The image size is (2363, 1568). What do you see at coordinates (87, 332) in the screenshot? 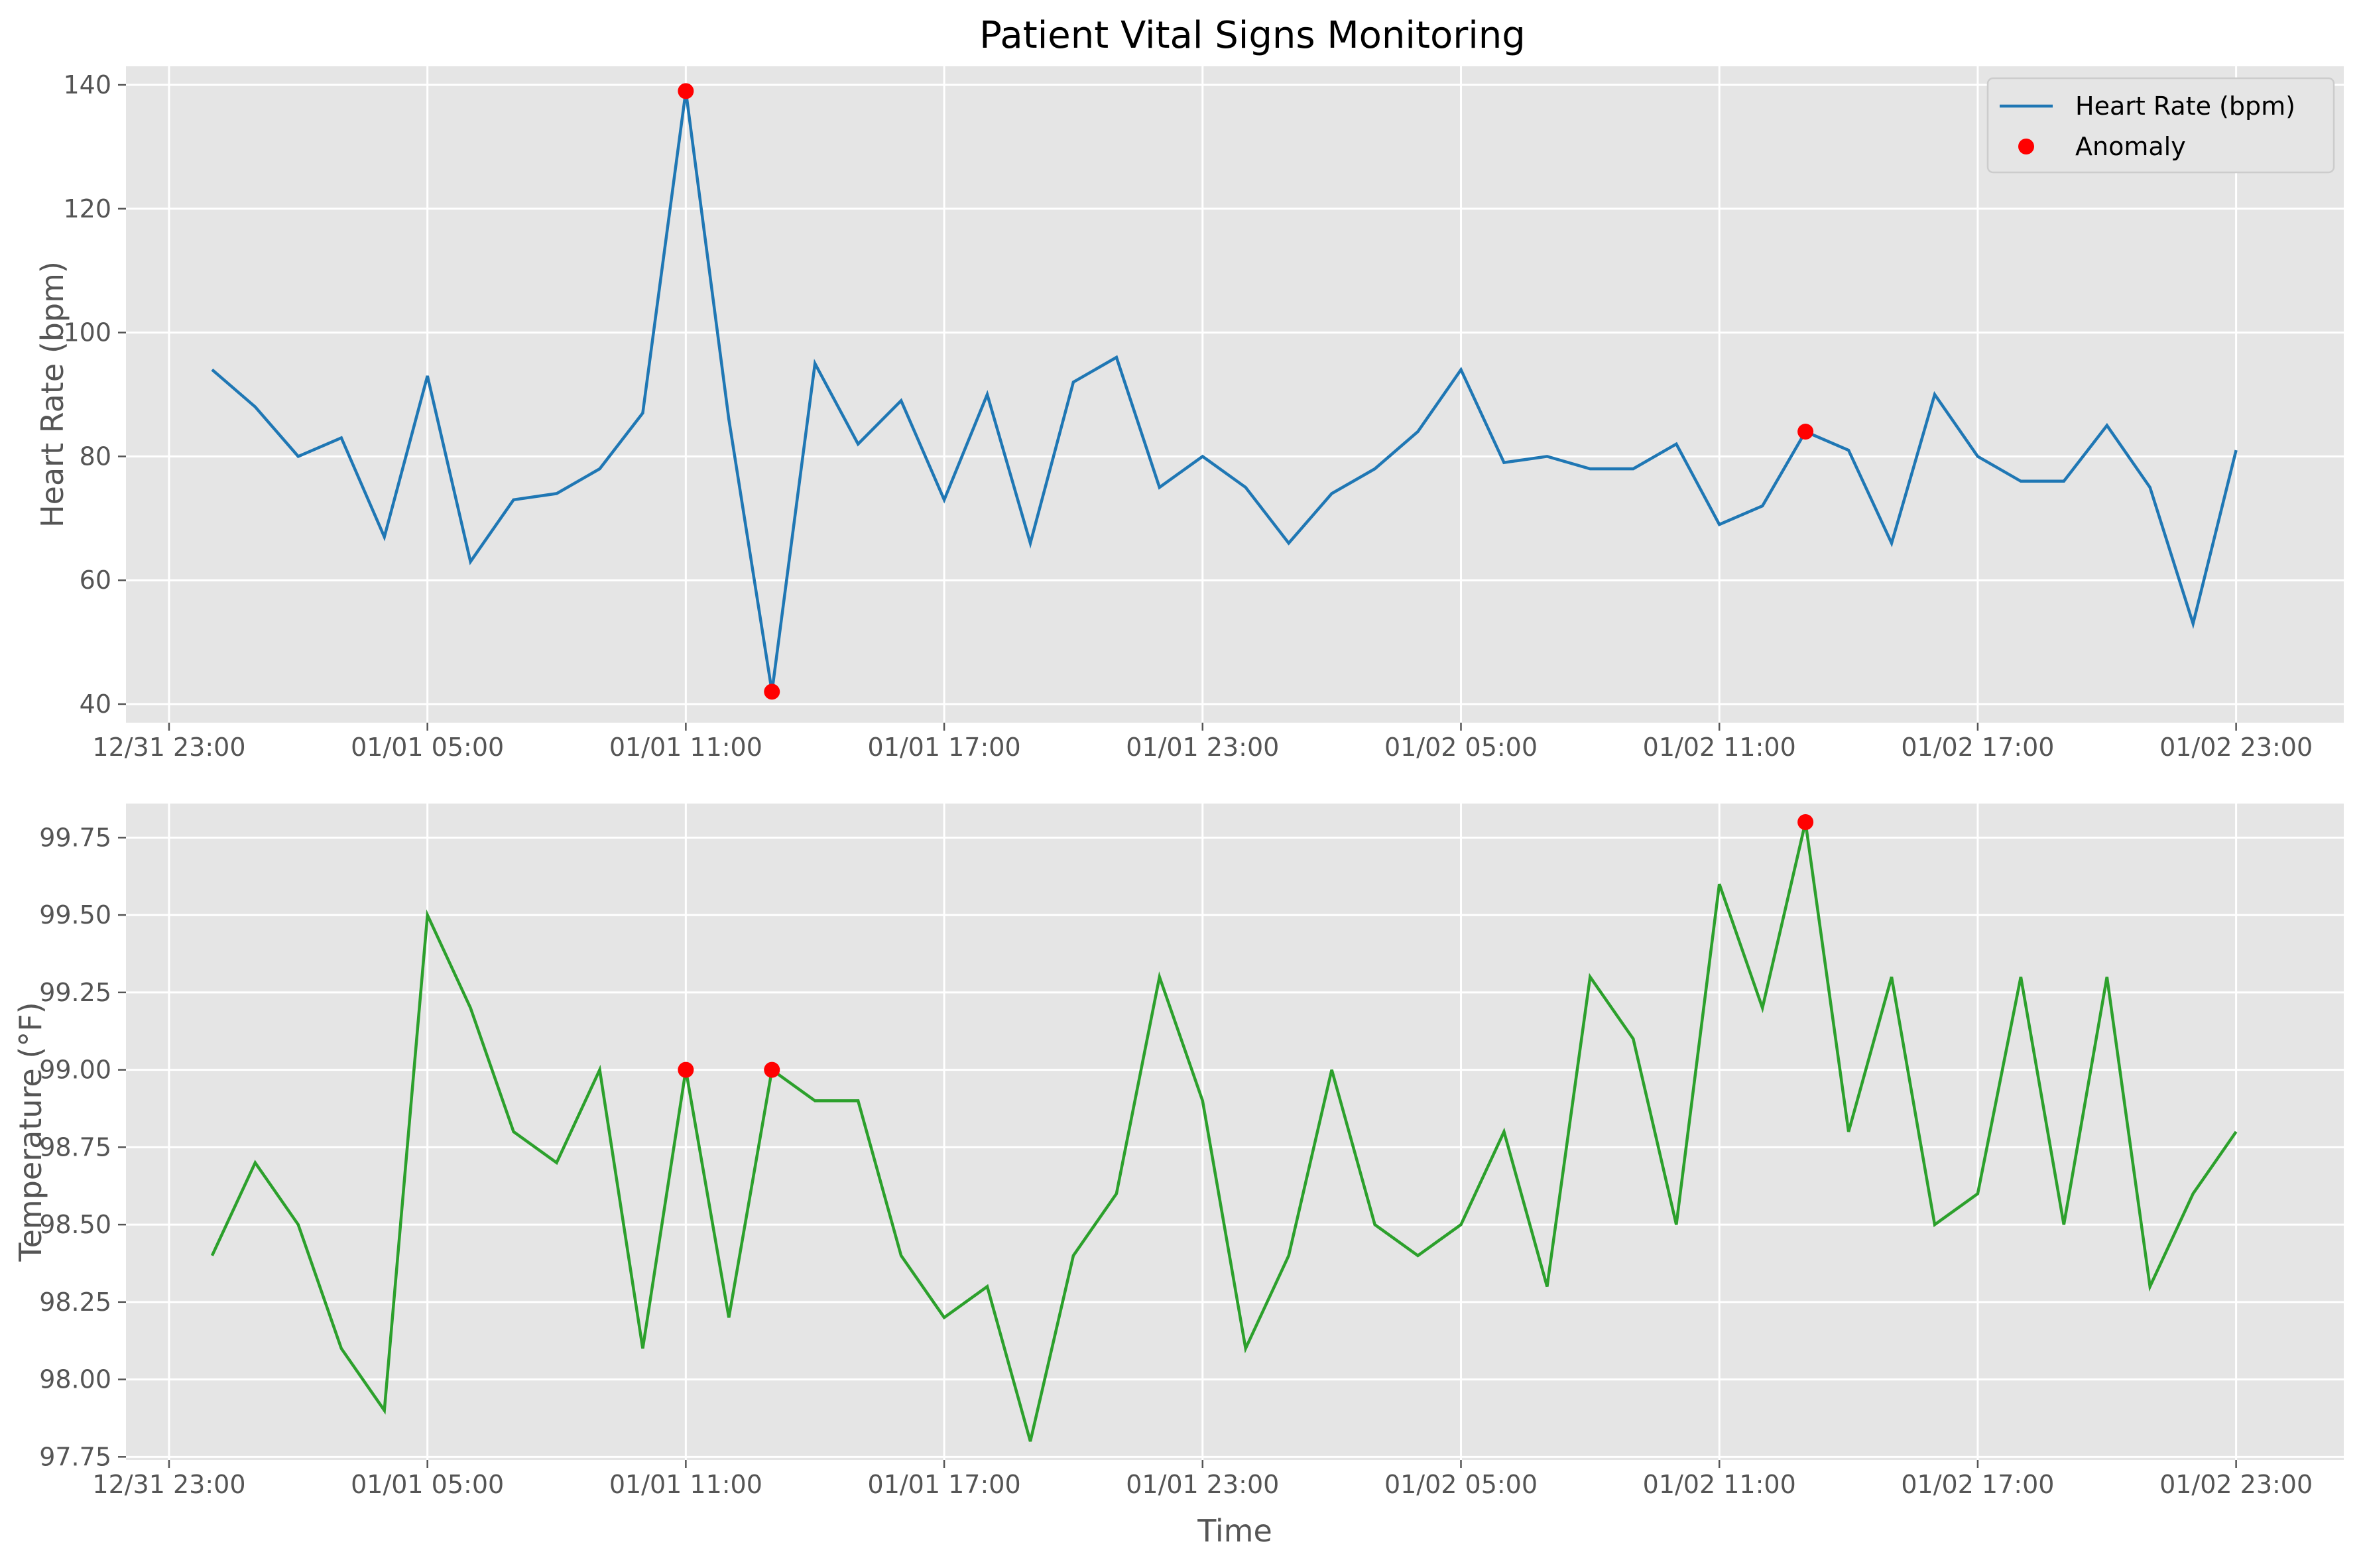
I see `y-tick-label: 100` at bounding box center [87, 332].